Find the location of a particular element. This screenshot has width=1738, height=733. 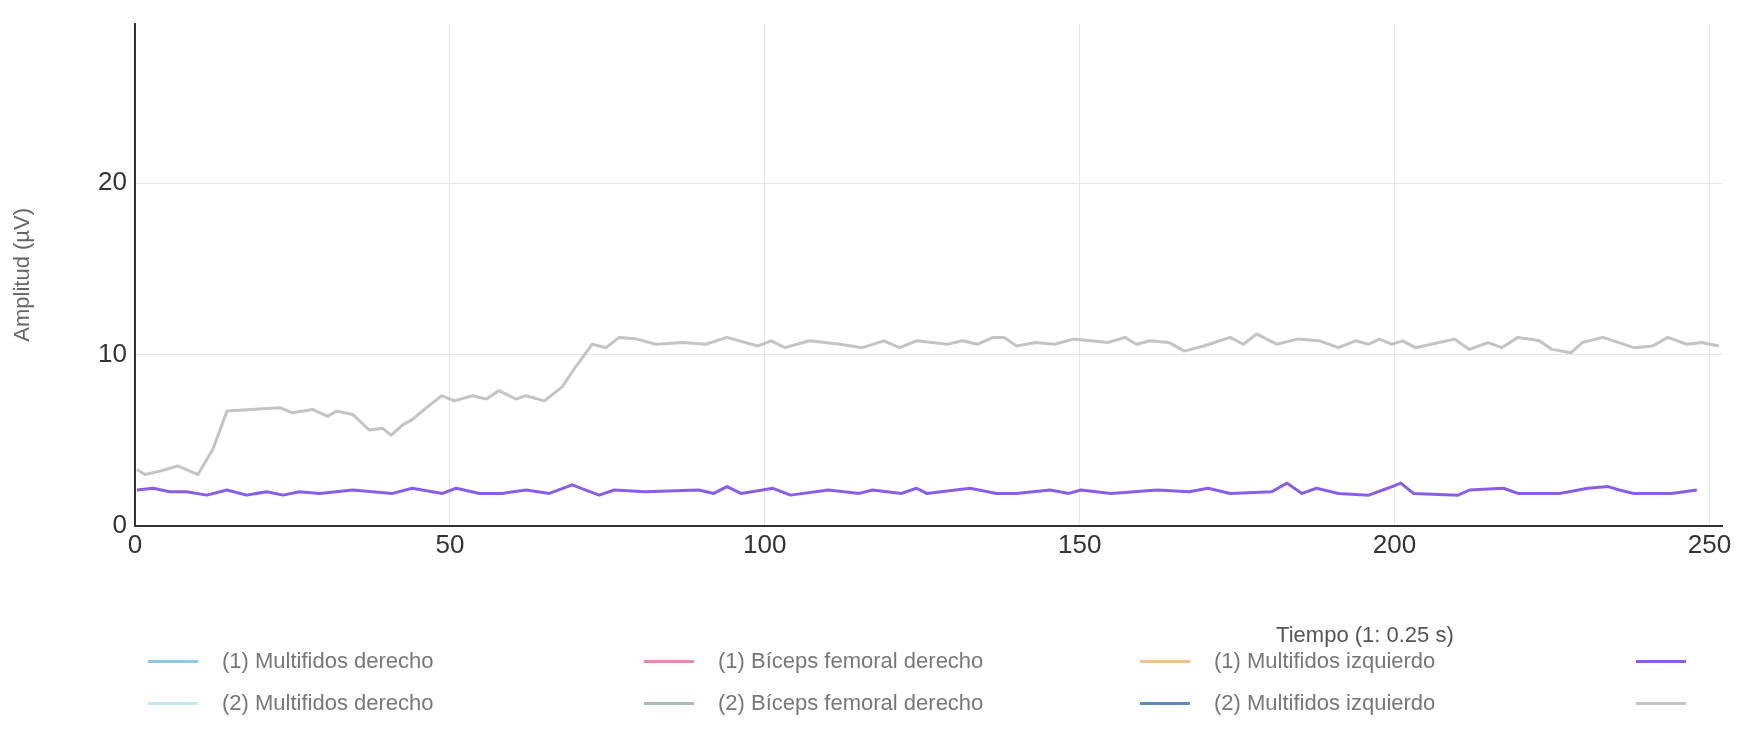

legend-label: (2) Bíceps femoral derecho is located at coordinates (851, 703).